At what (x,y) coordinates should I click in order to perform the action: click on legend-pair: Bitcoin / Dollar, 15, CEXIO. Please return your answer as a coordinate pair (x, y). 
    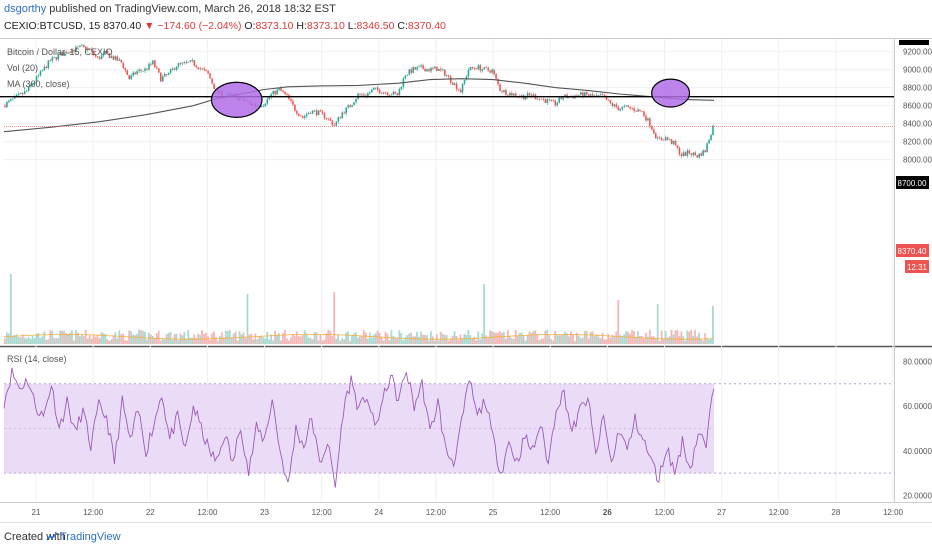
    Looking at the image, I should click on (60, 52).